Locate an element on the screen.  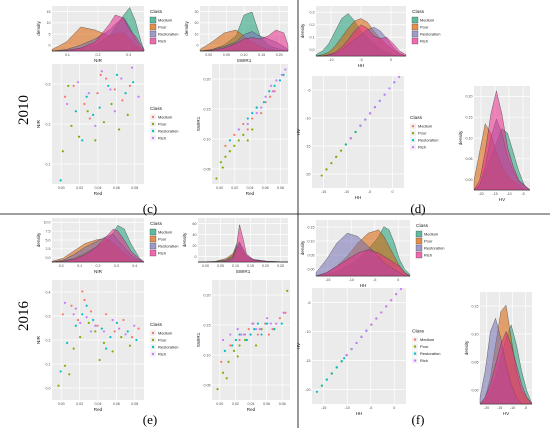
x-tick-label: 0.02 is located at coordinates (234, 188).